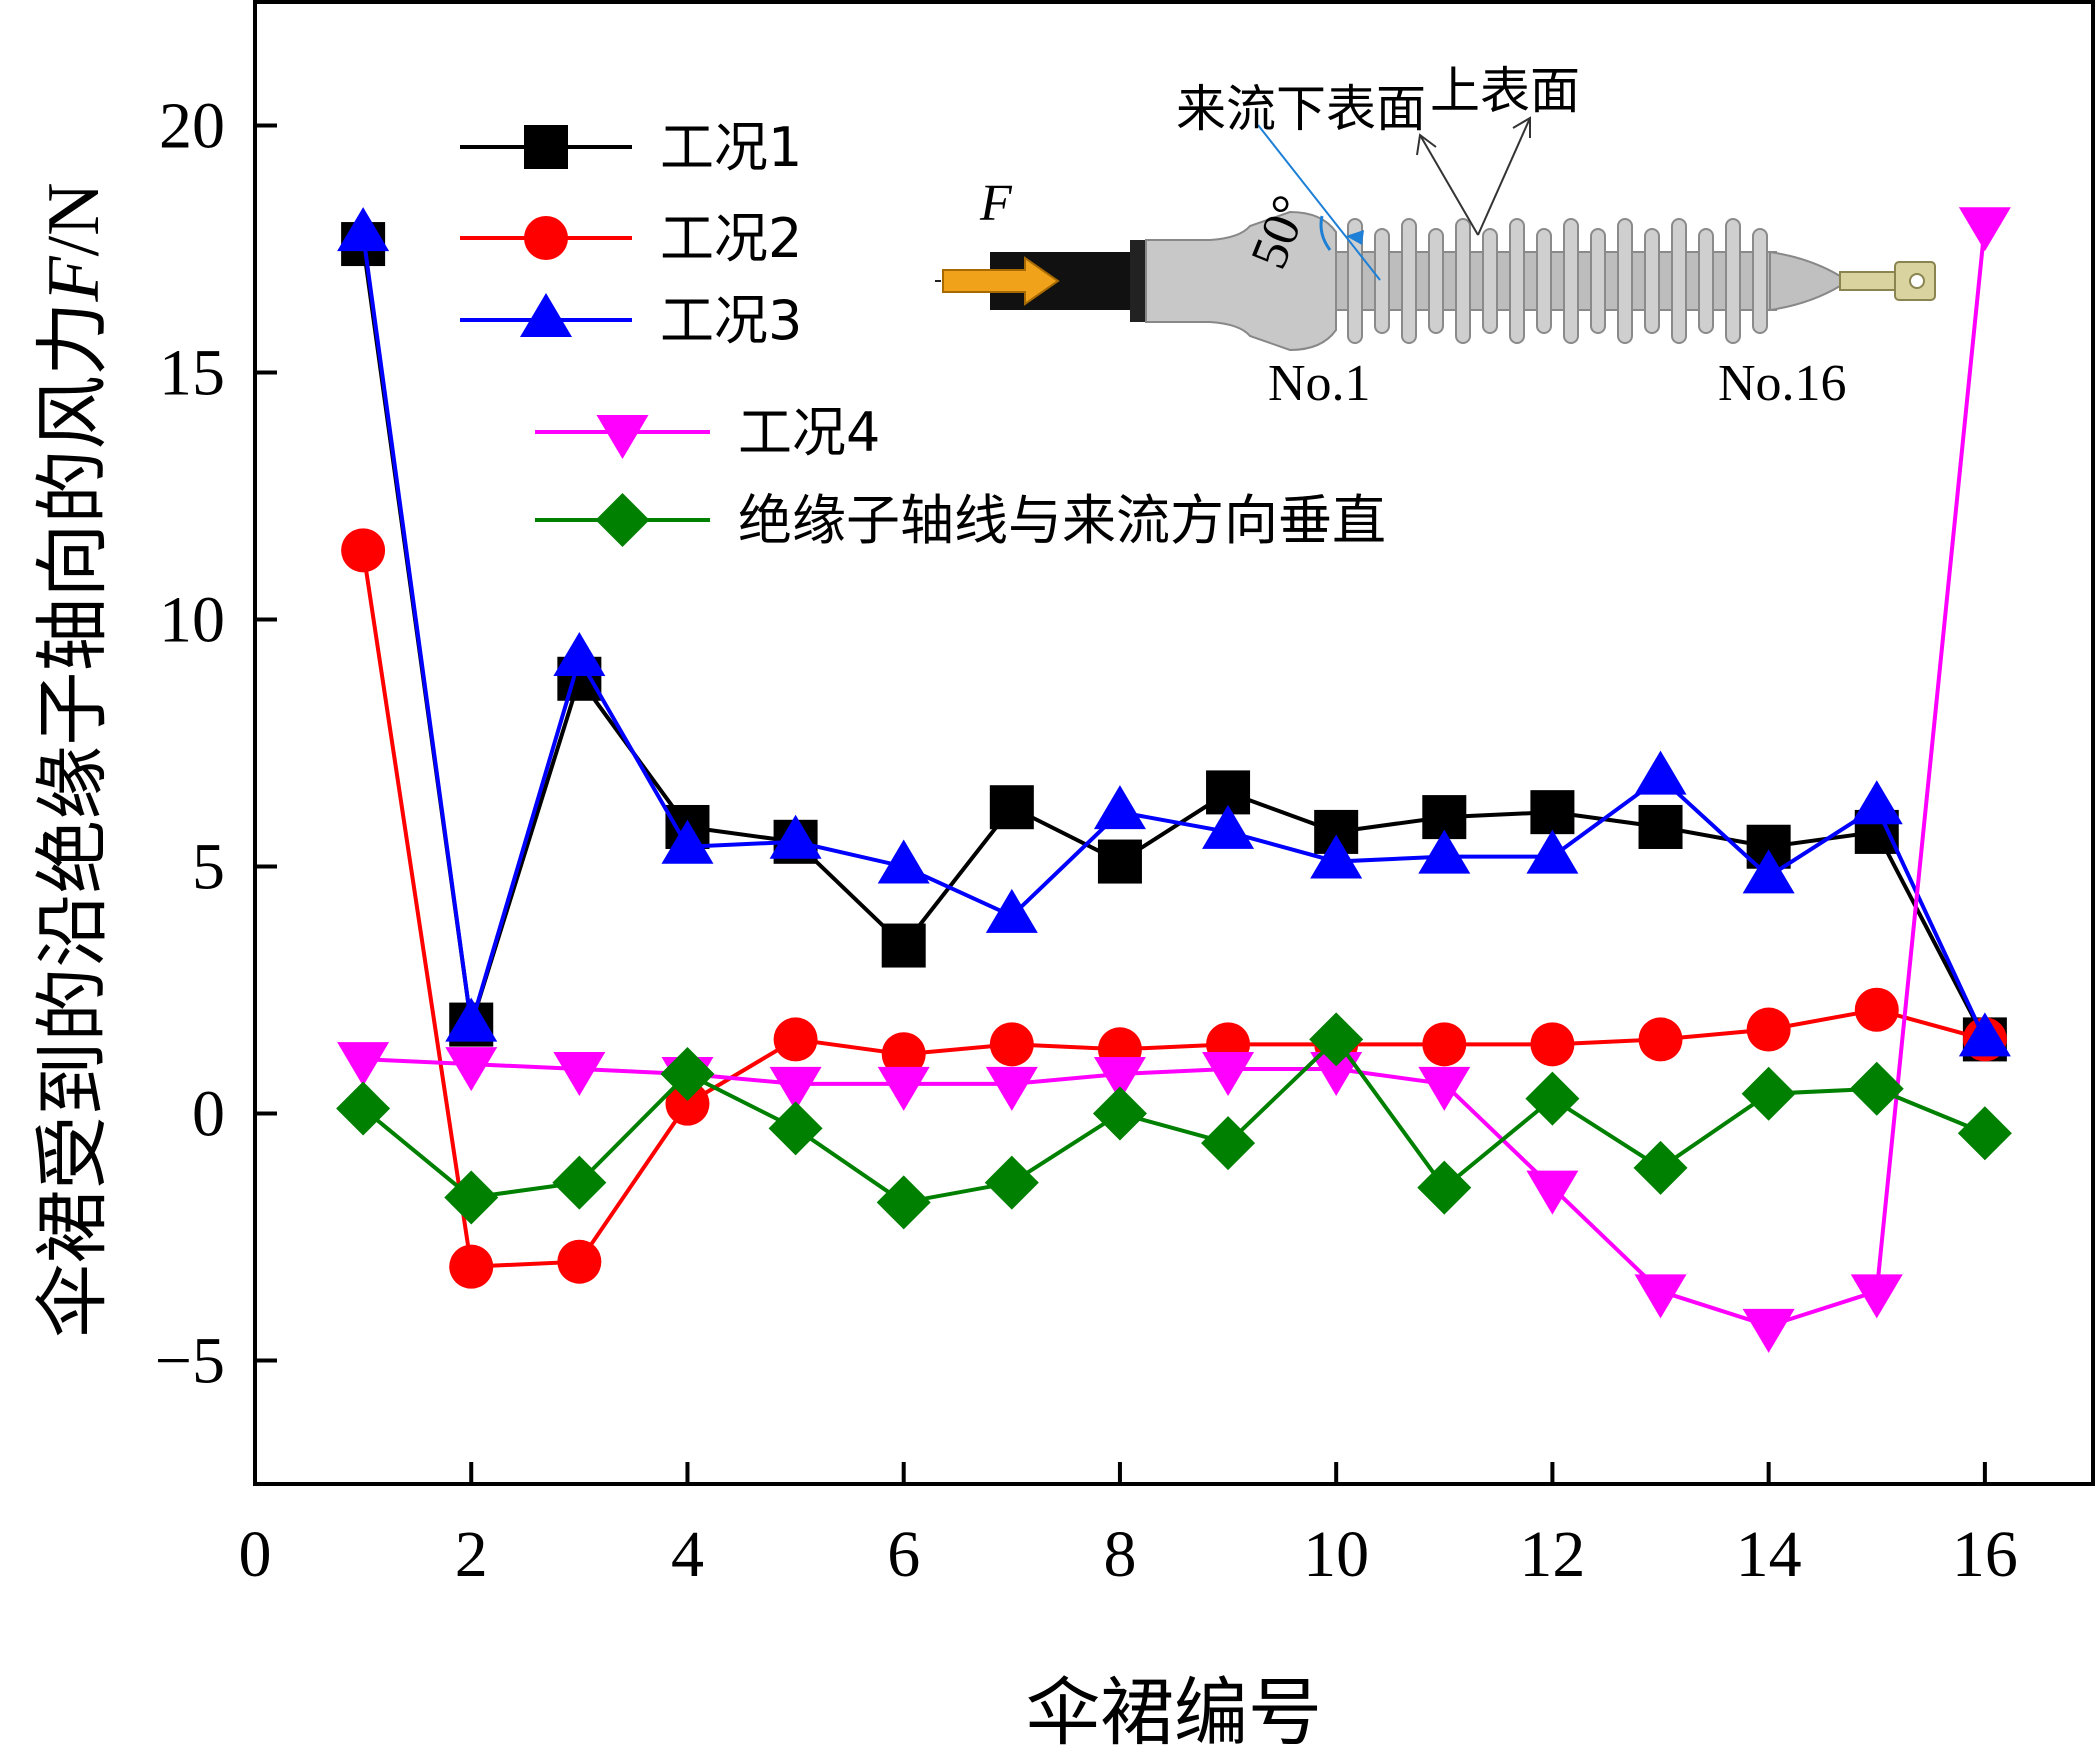 The width and height of the screenshot is (2097, 1756). Describe the element at coordinates (1355, 237) in the screenshot. I see `flow-arrowhead` at that location.